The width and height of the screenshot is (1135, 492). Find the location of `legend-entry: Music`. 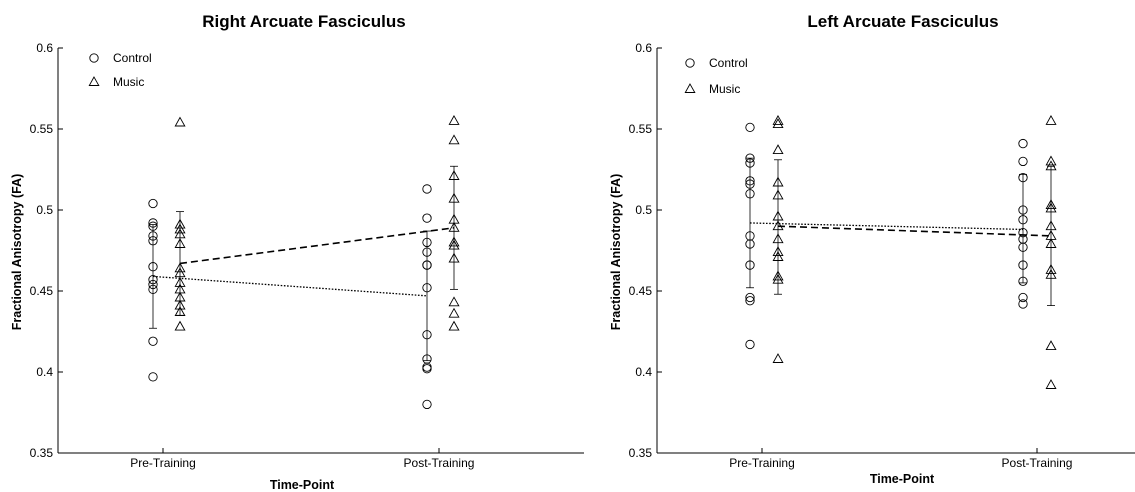

legend-entry: Music is located at coordinates (116, 82).